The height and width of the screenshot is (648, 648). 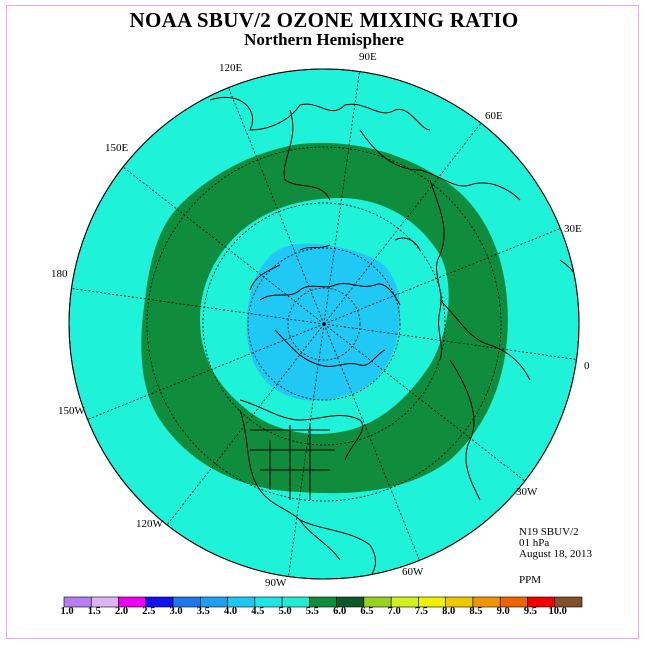 I want to click on colorbar-tick-label: 9.5, so click(x=530, y=611).